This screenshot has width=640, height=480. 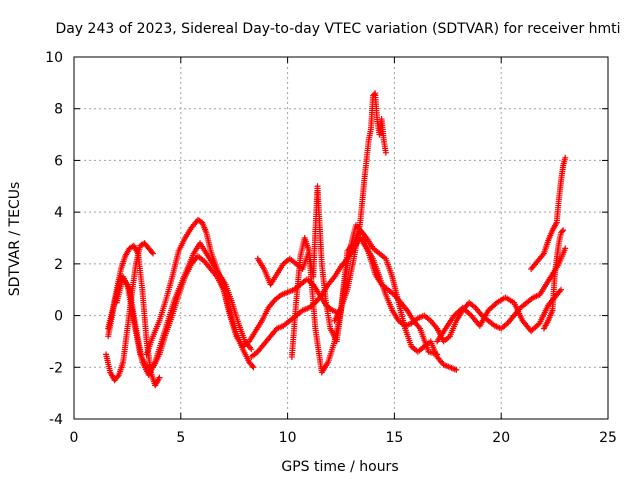 What do you see at coordinates (15, 239) in the screenshot?
I see `y-axis-label: SDTVAR / TECUs` at bounding box center [15, 239].